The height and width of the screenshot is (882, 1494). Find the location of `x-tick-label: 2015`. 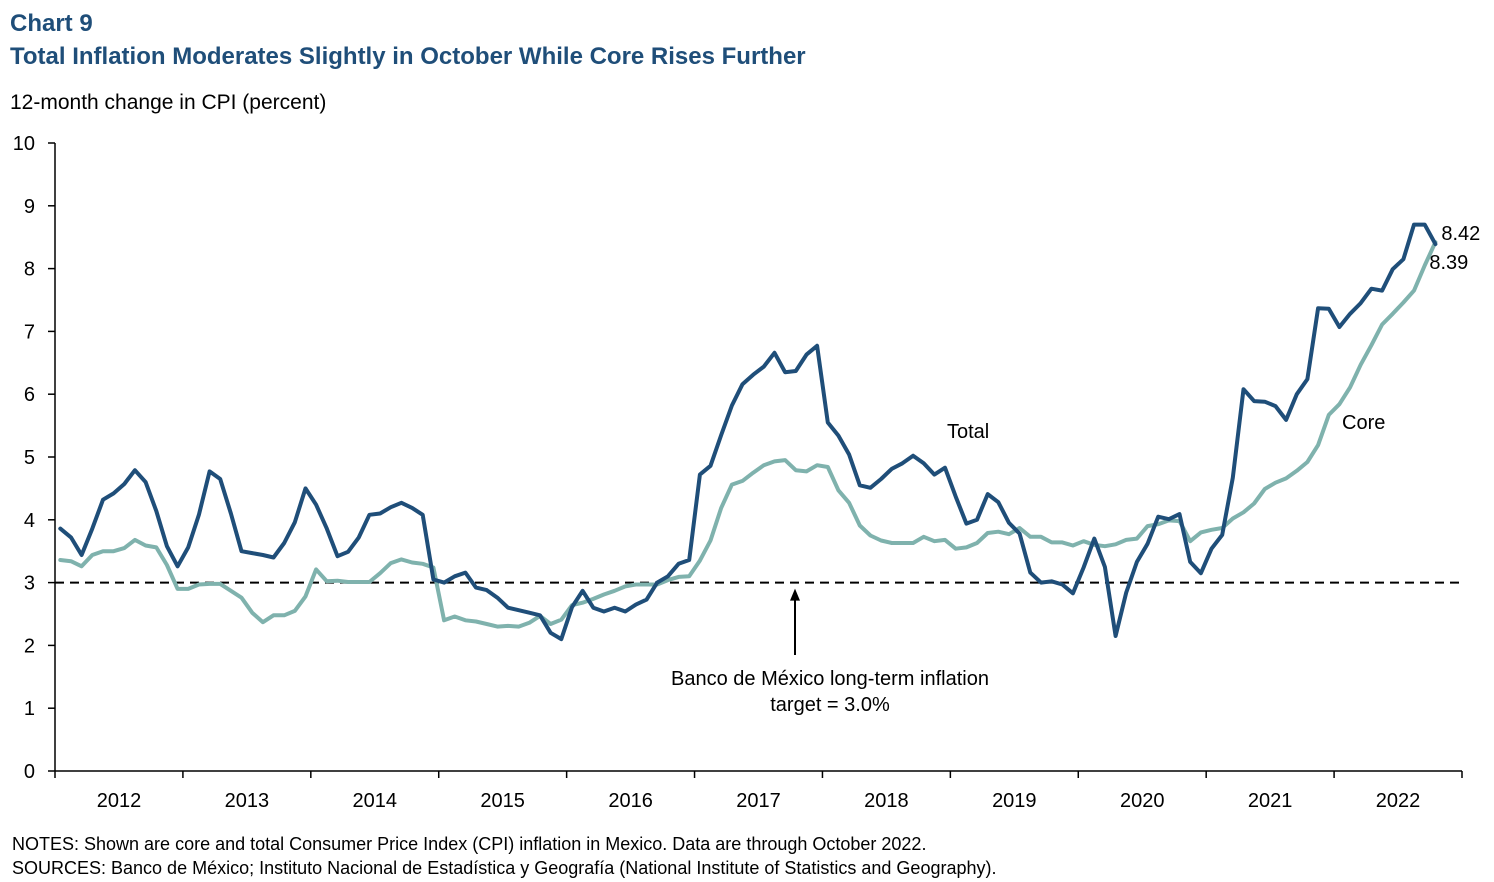

x-tick-label: 2015 is located at coordinates (502, 801).